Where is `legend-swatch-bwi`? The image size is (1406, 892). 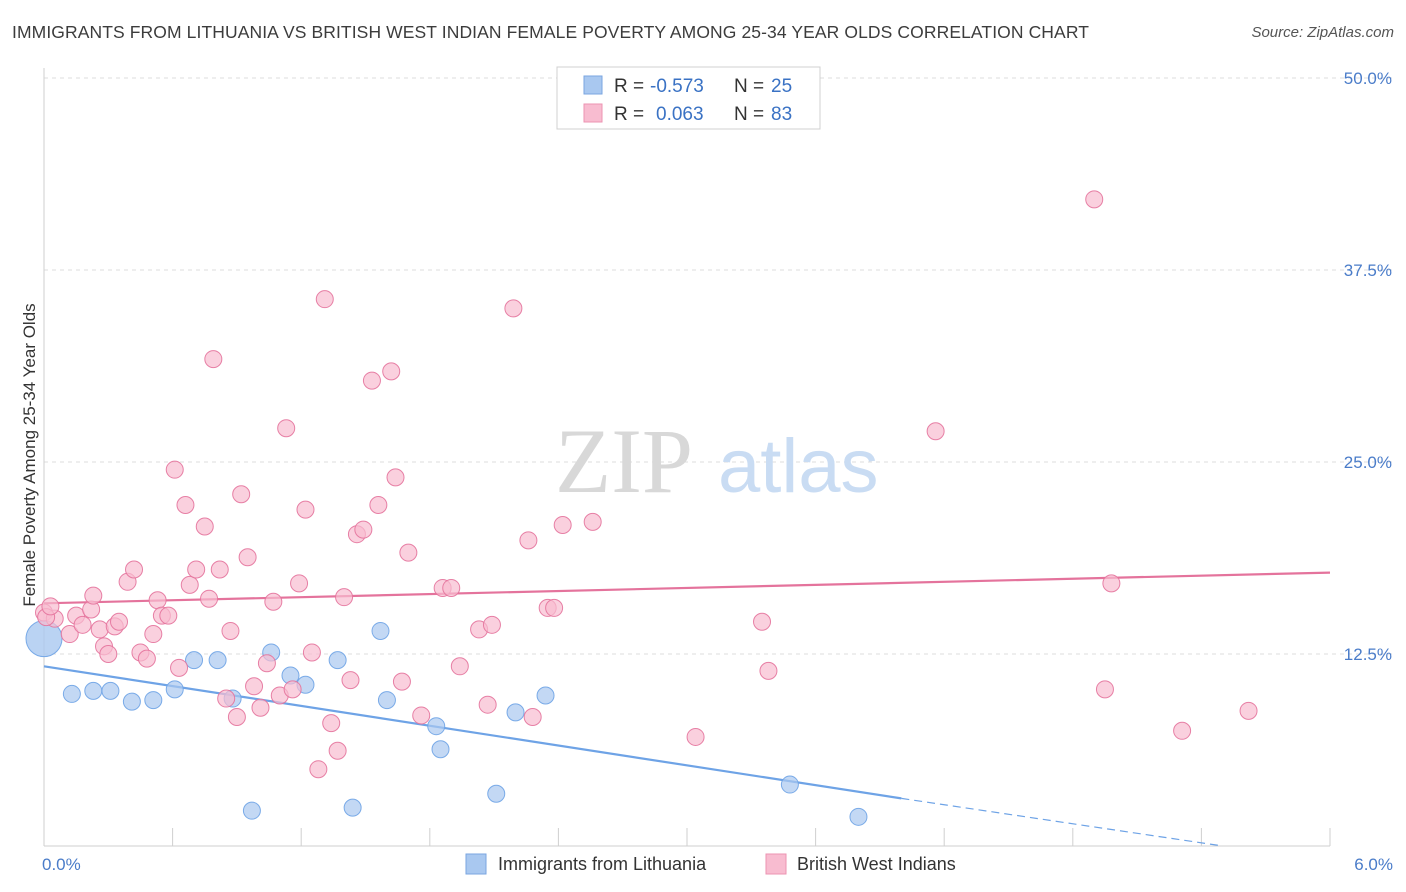
legend-swatch-bwi is located at coordinates (593, 113).